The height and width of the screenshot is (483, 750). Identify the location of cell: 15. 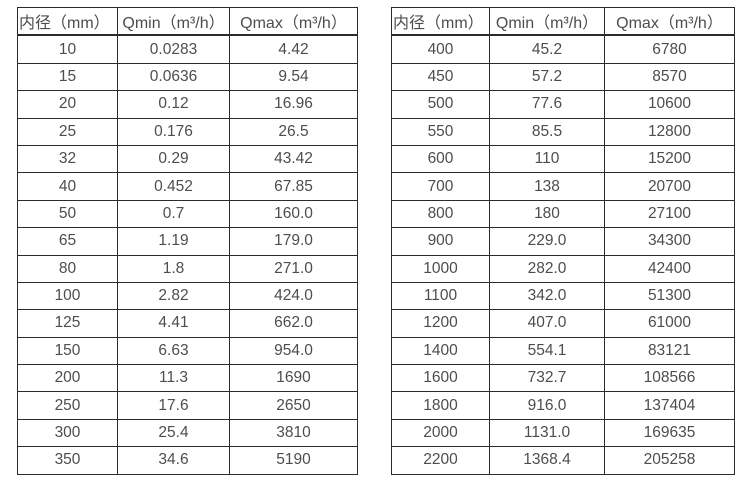
(67, 77).